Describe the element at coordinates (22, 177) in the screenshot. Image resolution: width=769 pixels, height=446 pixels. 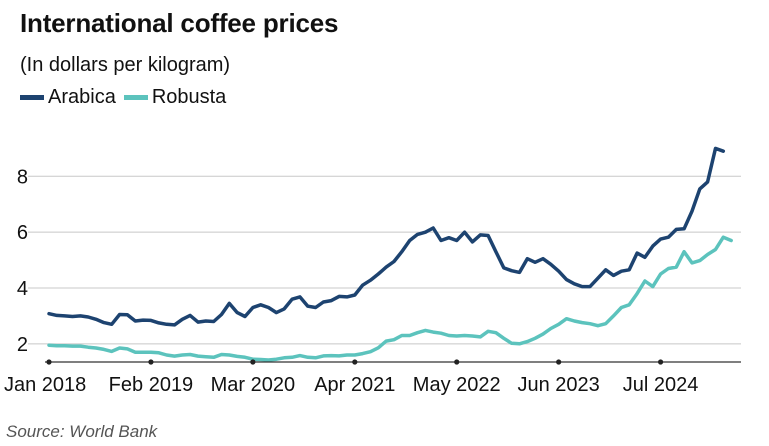
I see `y-tick-label-8: 8` at that location.